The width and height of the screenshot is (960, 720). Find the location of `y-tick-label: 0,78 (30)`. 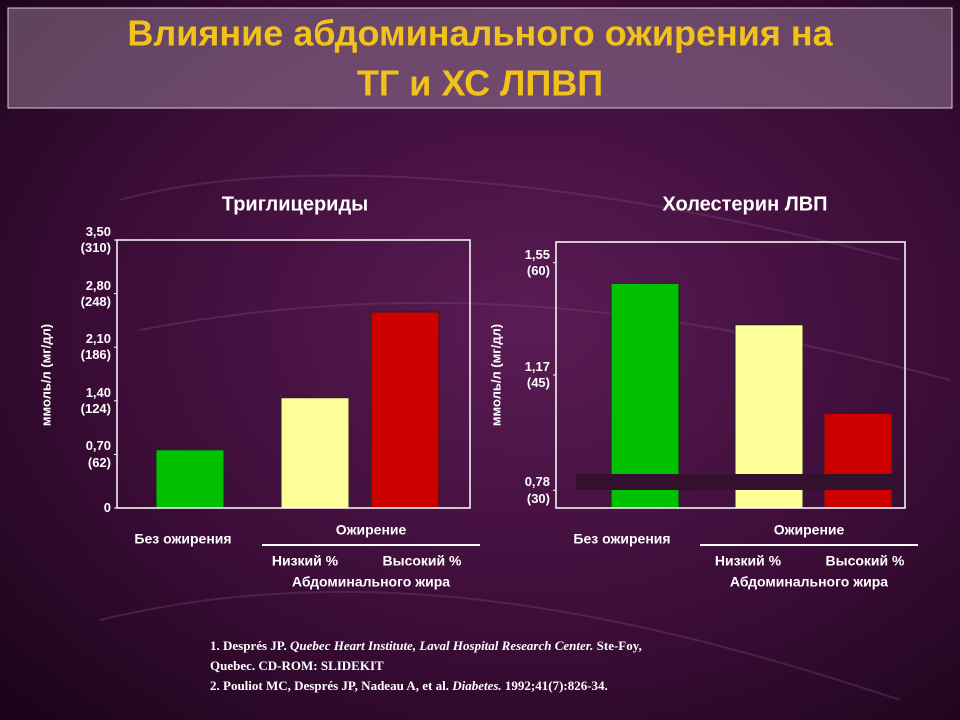

y-tick-label: 0,78 (30) is located at coordinates (537, 490).